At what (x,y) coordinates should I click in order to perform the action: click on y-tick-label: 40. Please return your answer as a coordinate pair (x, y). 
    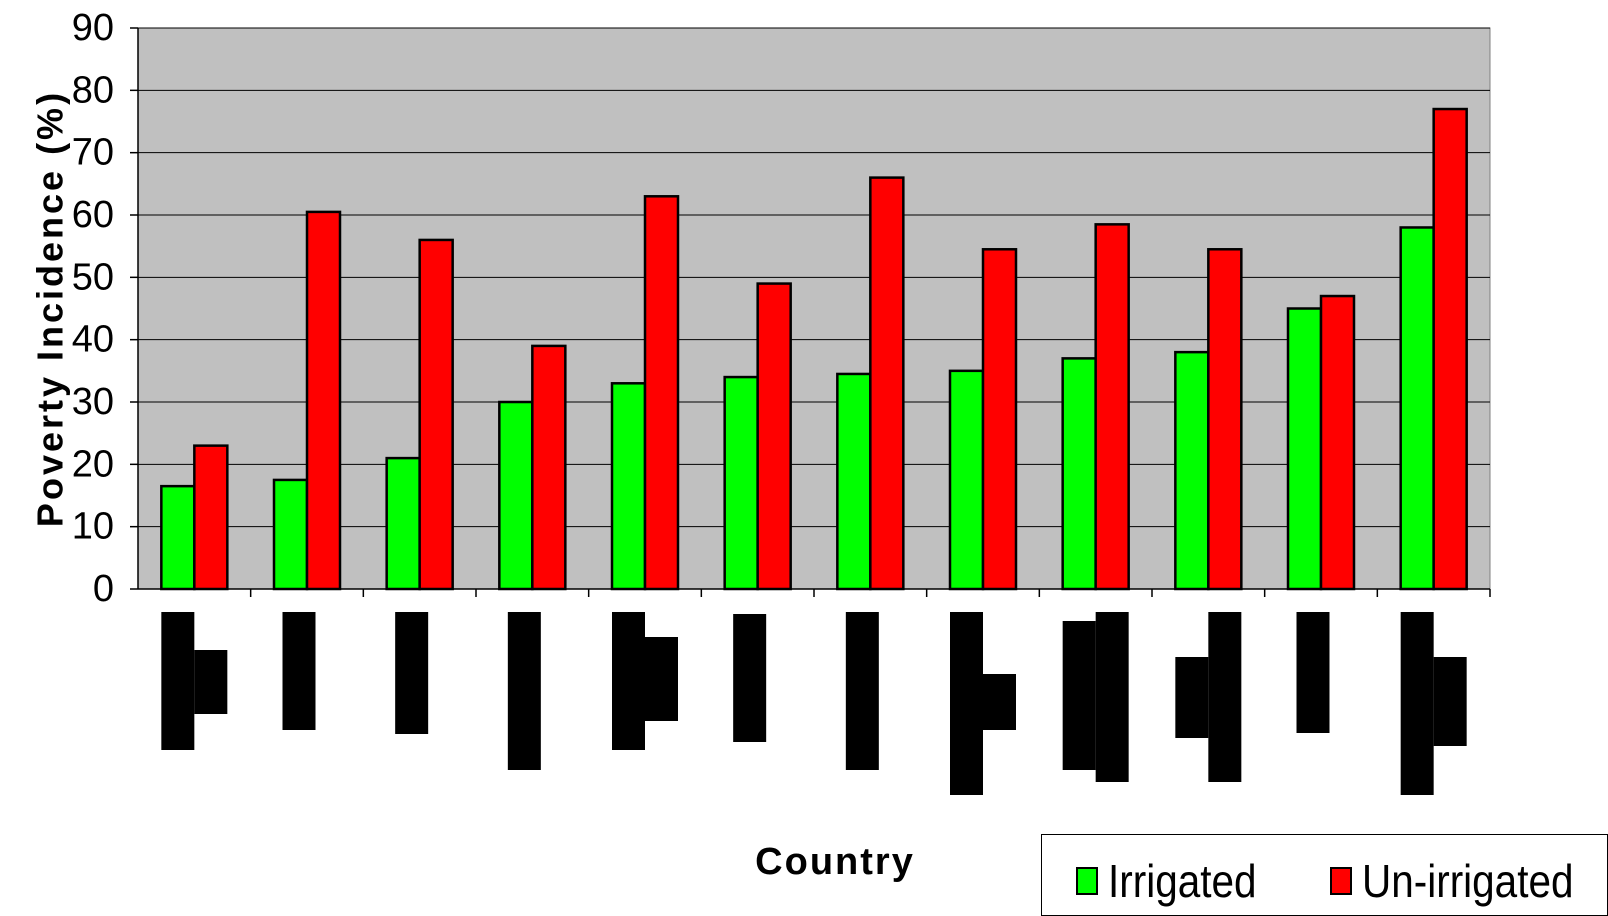
    Looking at the image, I should click on (93, 340).